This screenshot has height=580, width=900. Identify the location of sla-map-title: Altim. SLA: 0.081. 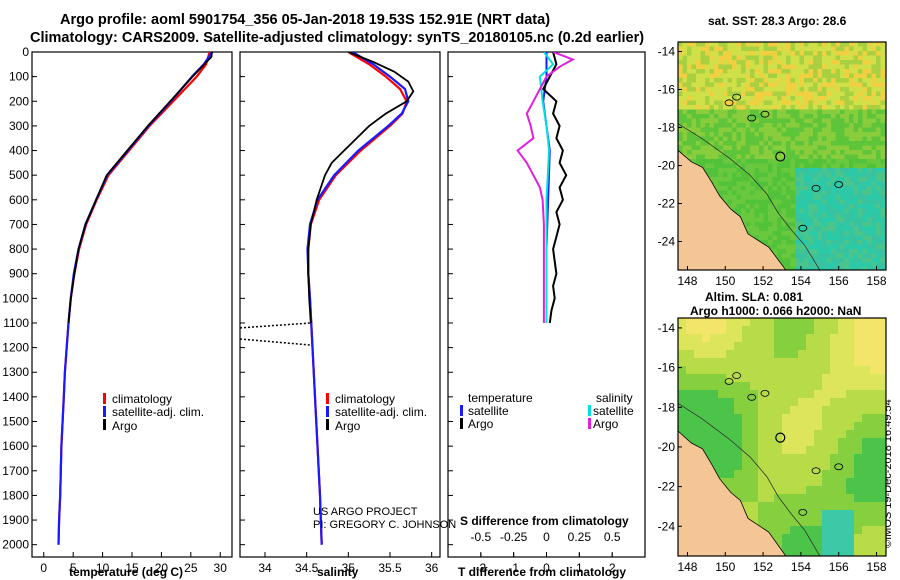
(754, 297).